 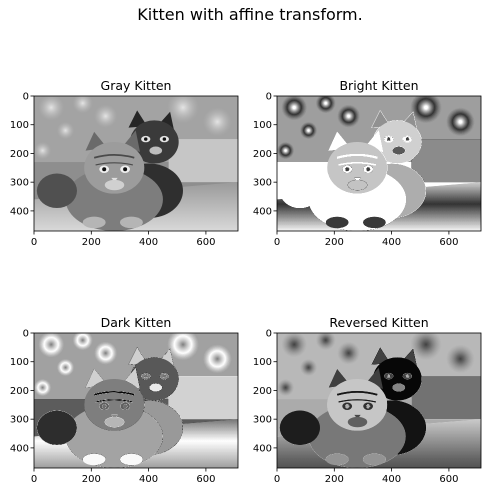 What do you see at coordinates (136, 85) in the screenshot?
I see `subplot-title-gray: Gray Kitten` at bounding box center [136, 85].